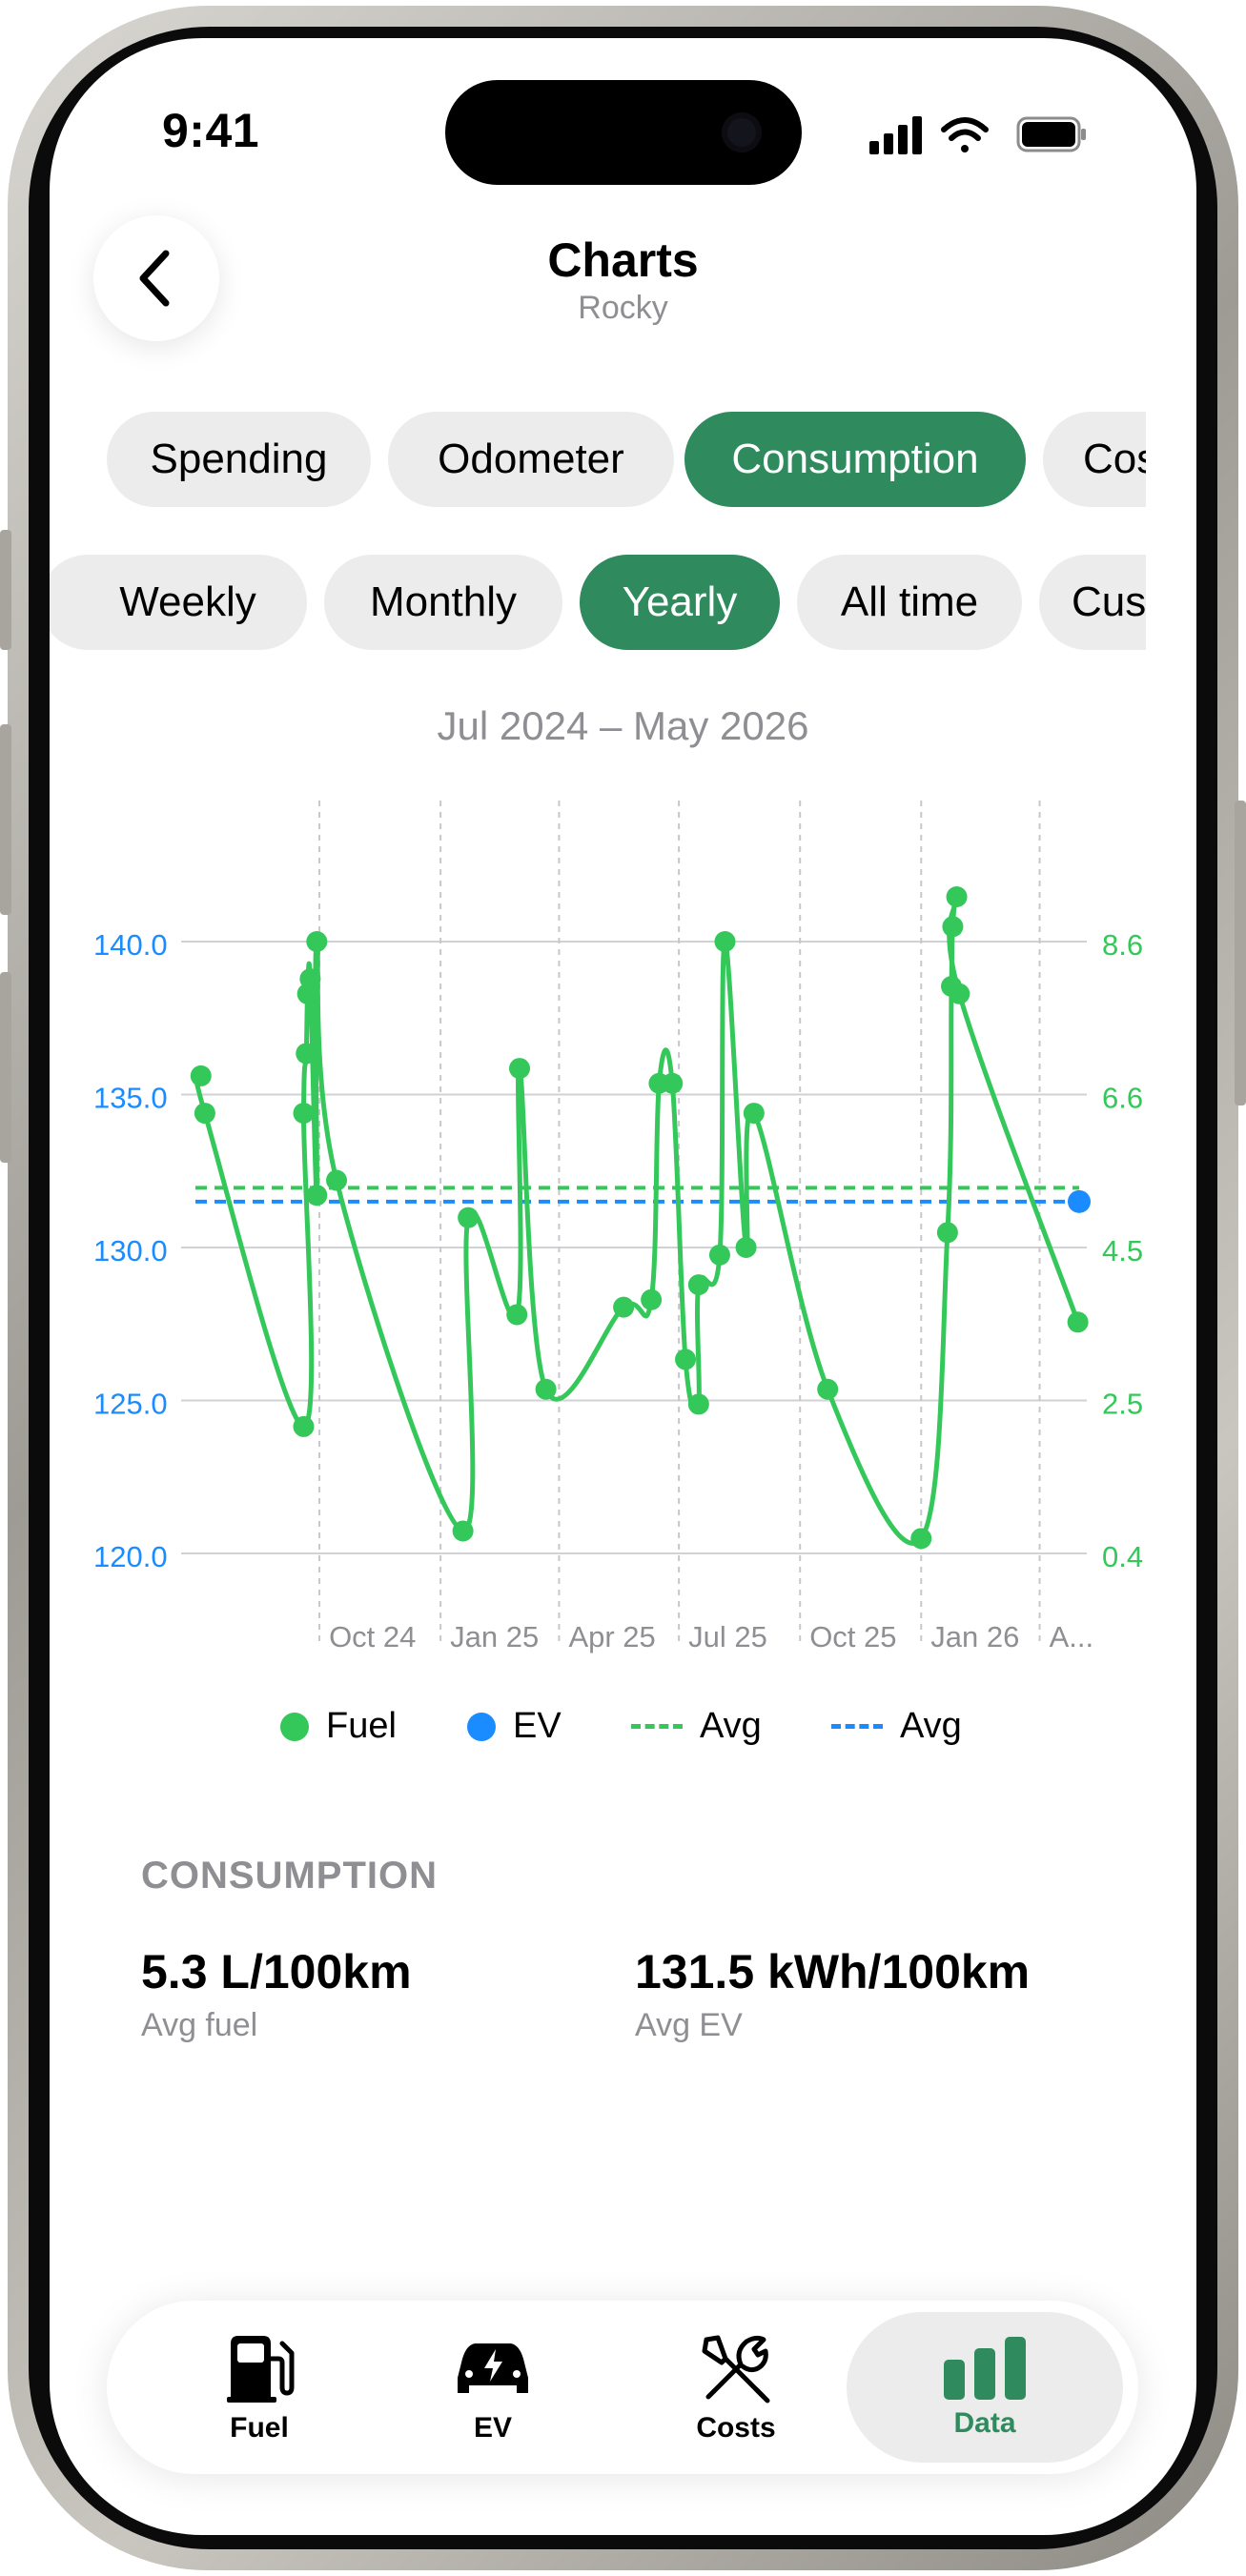 This screenshot has width=1246, height=2576. I want to click on y-left-tick-label: 140.0, so click(130, 945).